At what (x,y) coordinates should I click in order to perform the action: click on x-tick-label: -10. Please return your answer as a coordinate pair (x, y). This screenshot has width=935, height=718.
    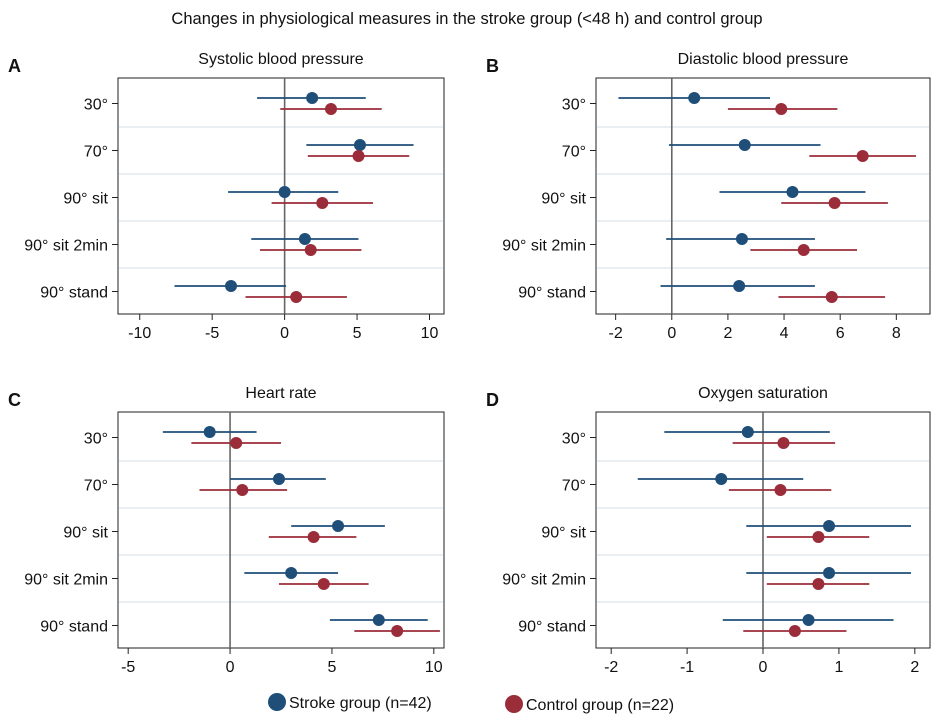
    Looking at the image, I should click on (139, 333).